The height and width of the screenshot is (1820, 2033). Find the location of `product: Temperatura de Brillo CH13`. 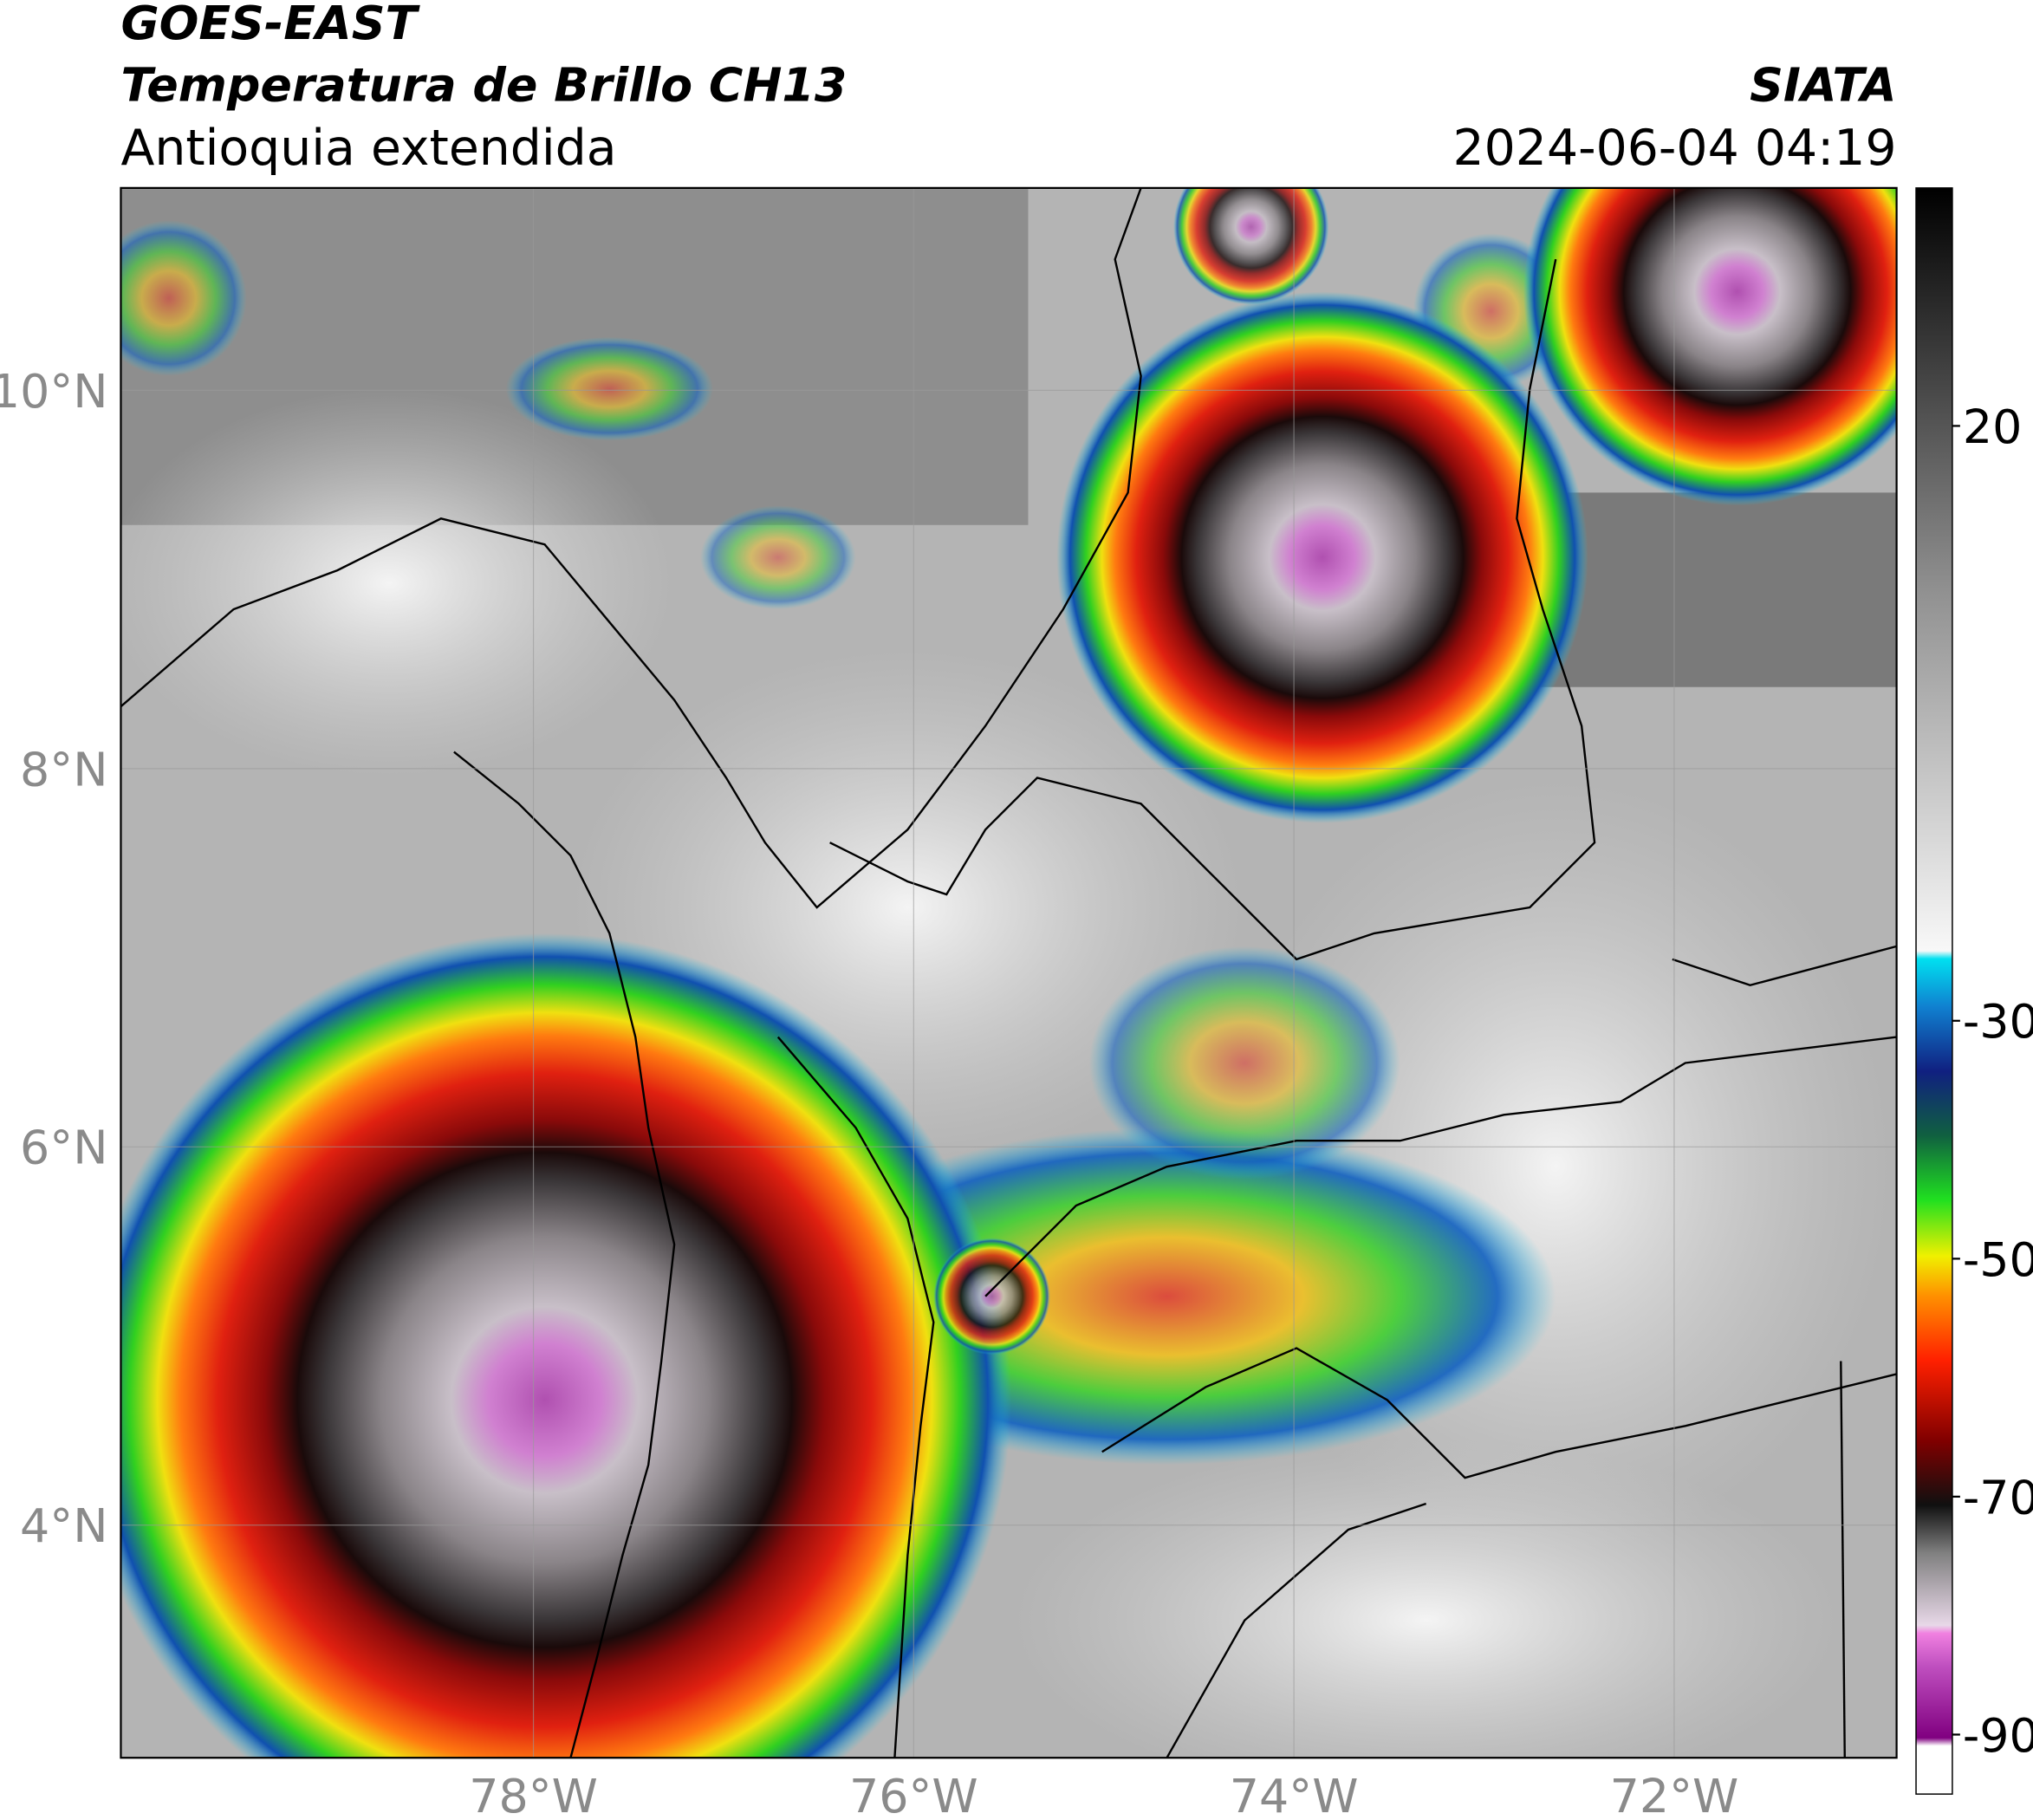

product: Temperatura de Brillo CH13 is located at coordinates (483, 85).